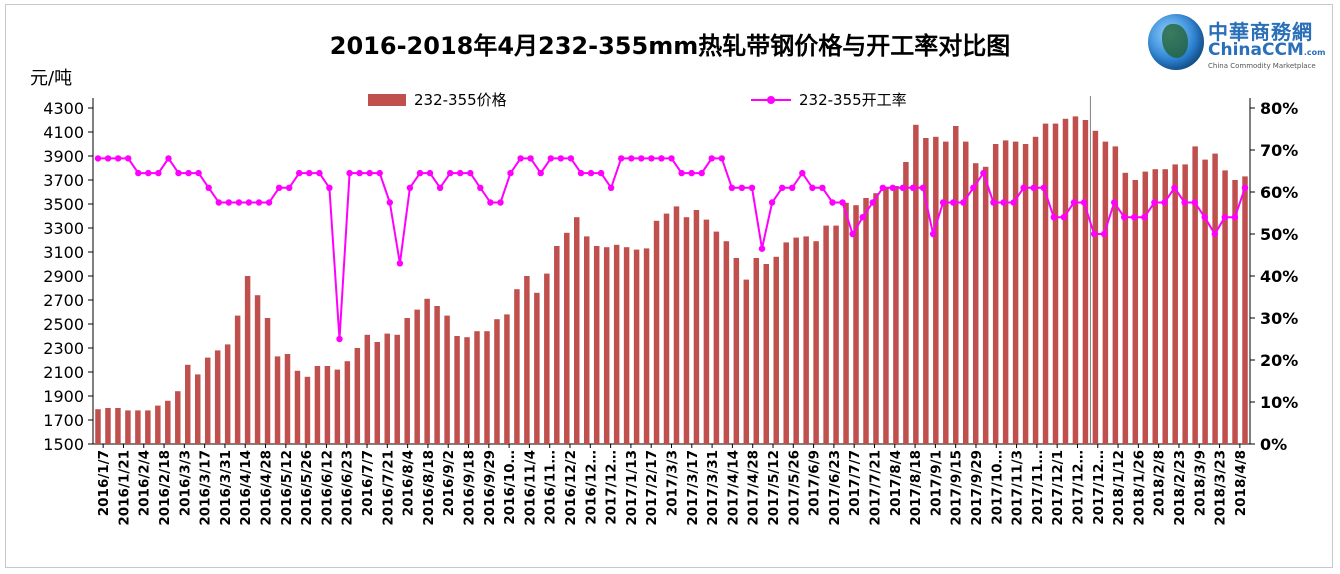  Describe the element at coordinates (63, 348) in the screenshot. I see `y-left-tick-label: 2300` at that location.